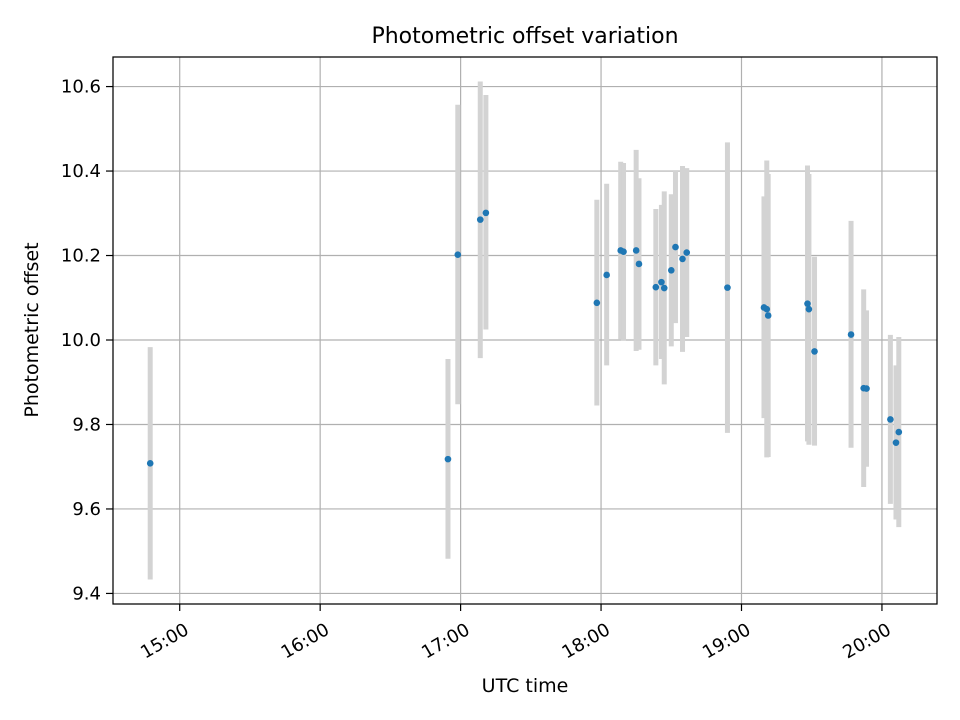  Describe the element at coordinates (86, 509) in the screenshot. I see `y-tick-label: 9.6` at that location.